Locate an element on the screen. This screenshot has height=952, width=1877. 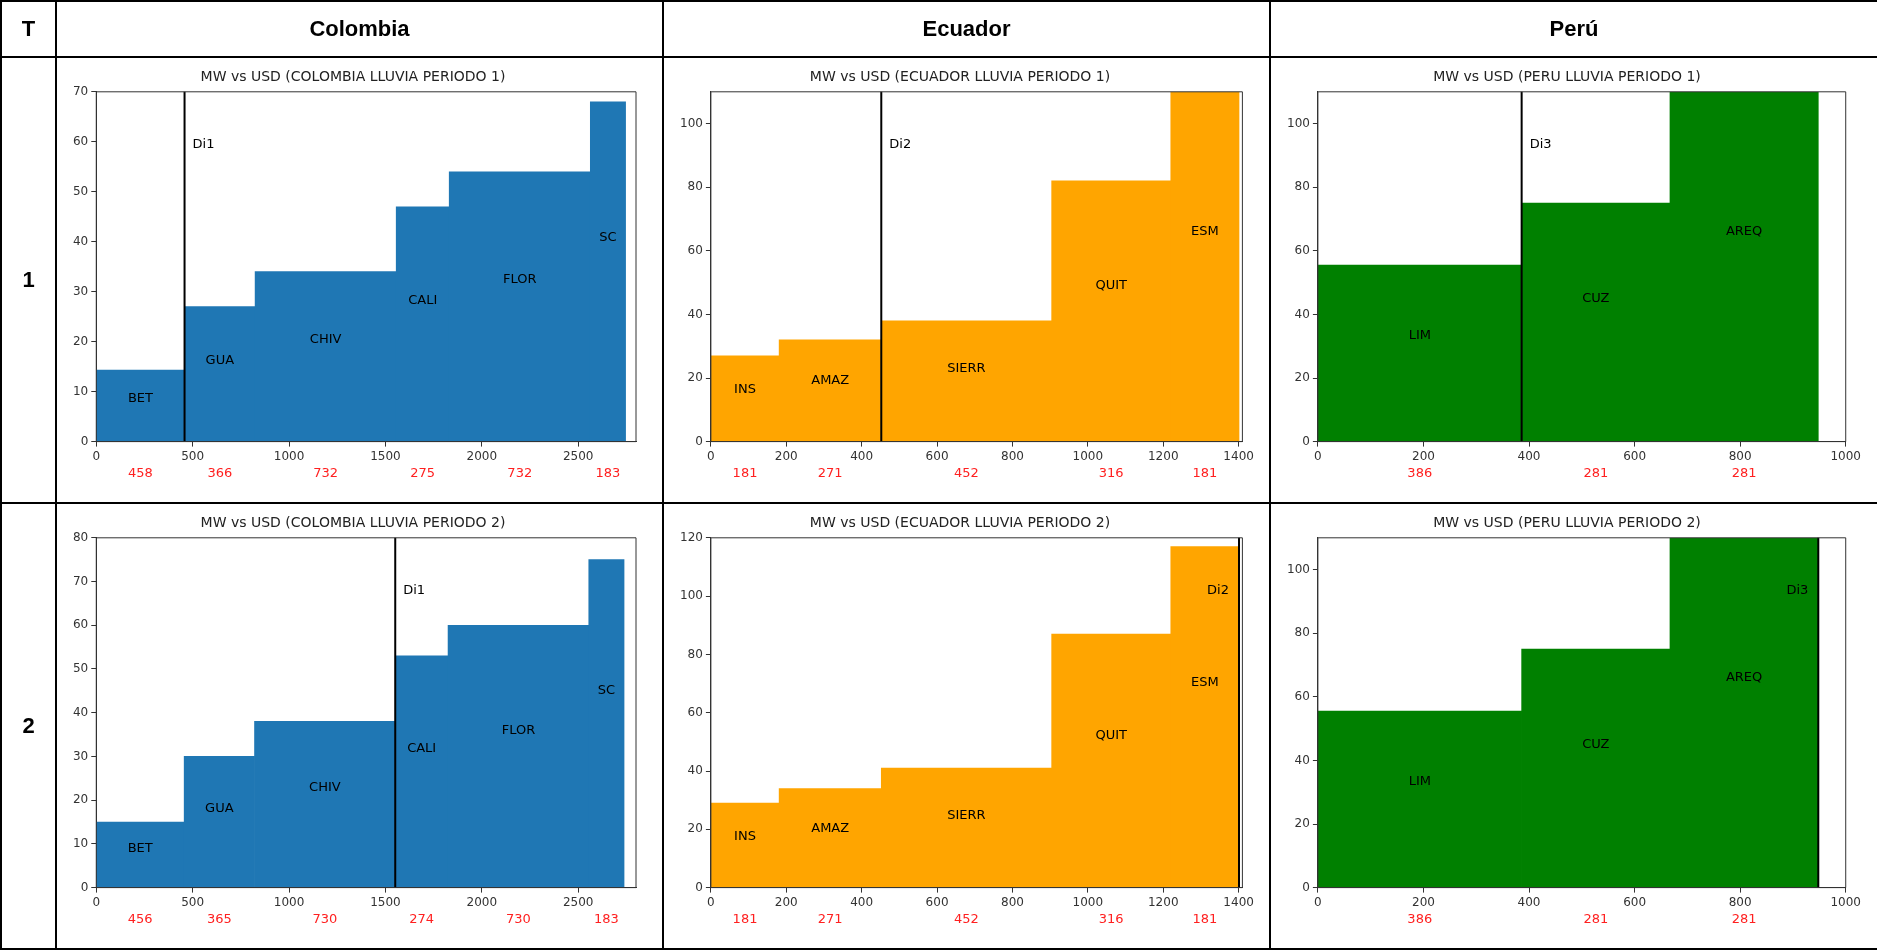
text: Perú is located at coordinates (1573, 29).